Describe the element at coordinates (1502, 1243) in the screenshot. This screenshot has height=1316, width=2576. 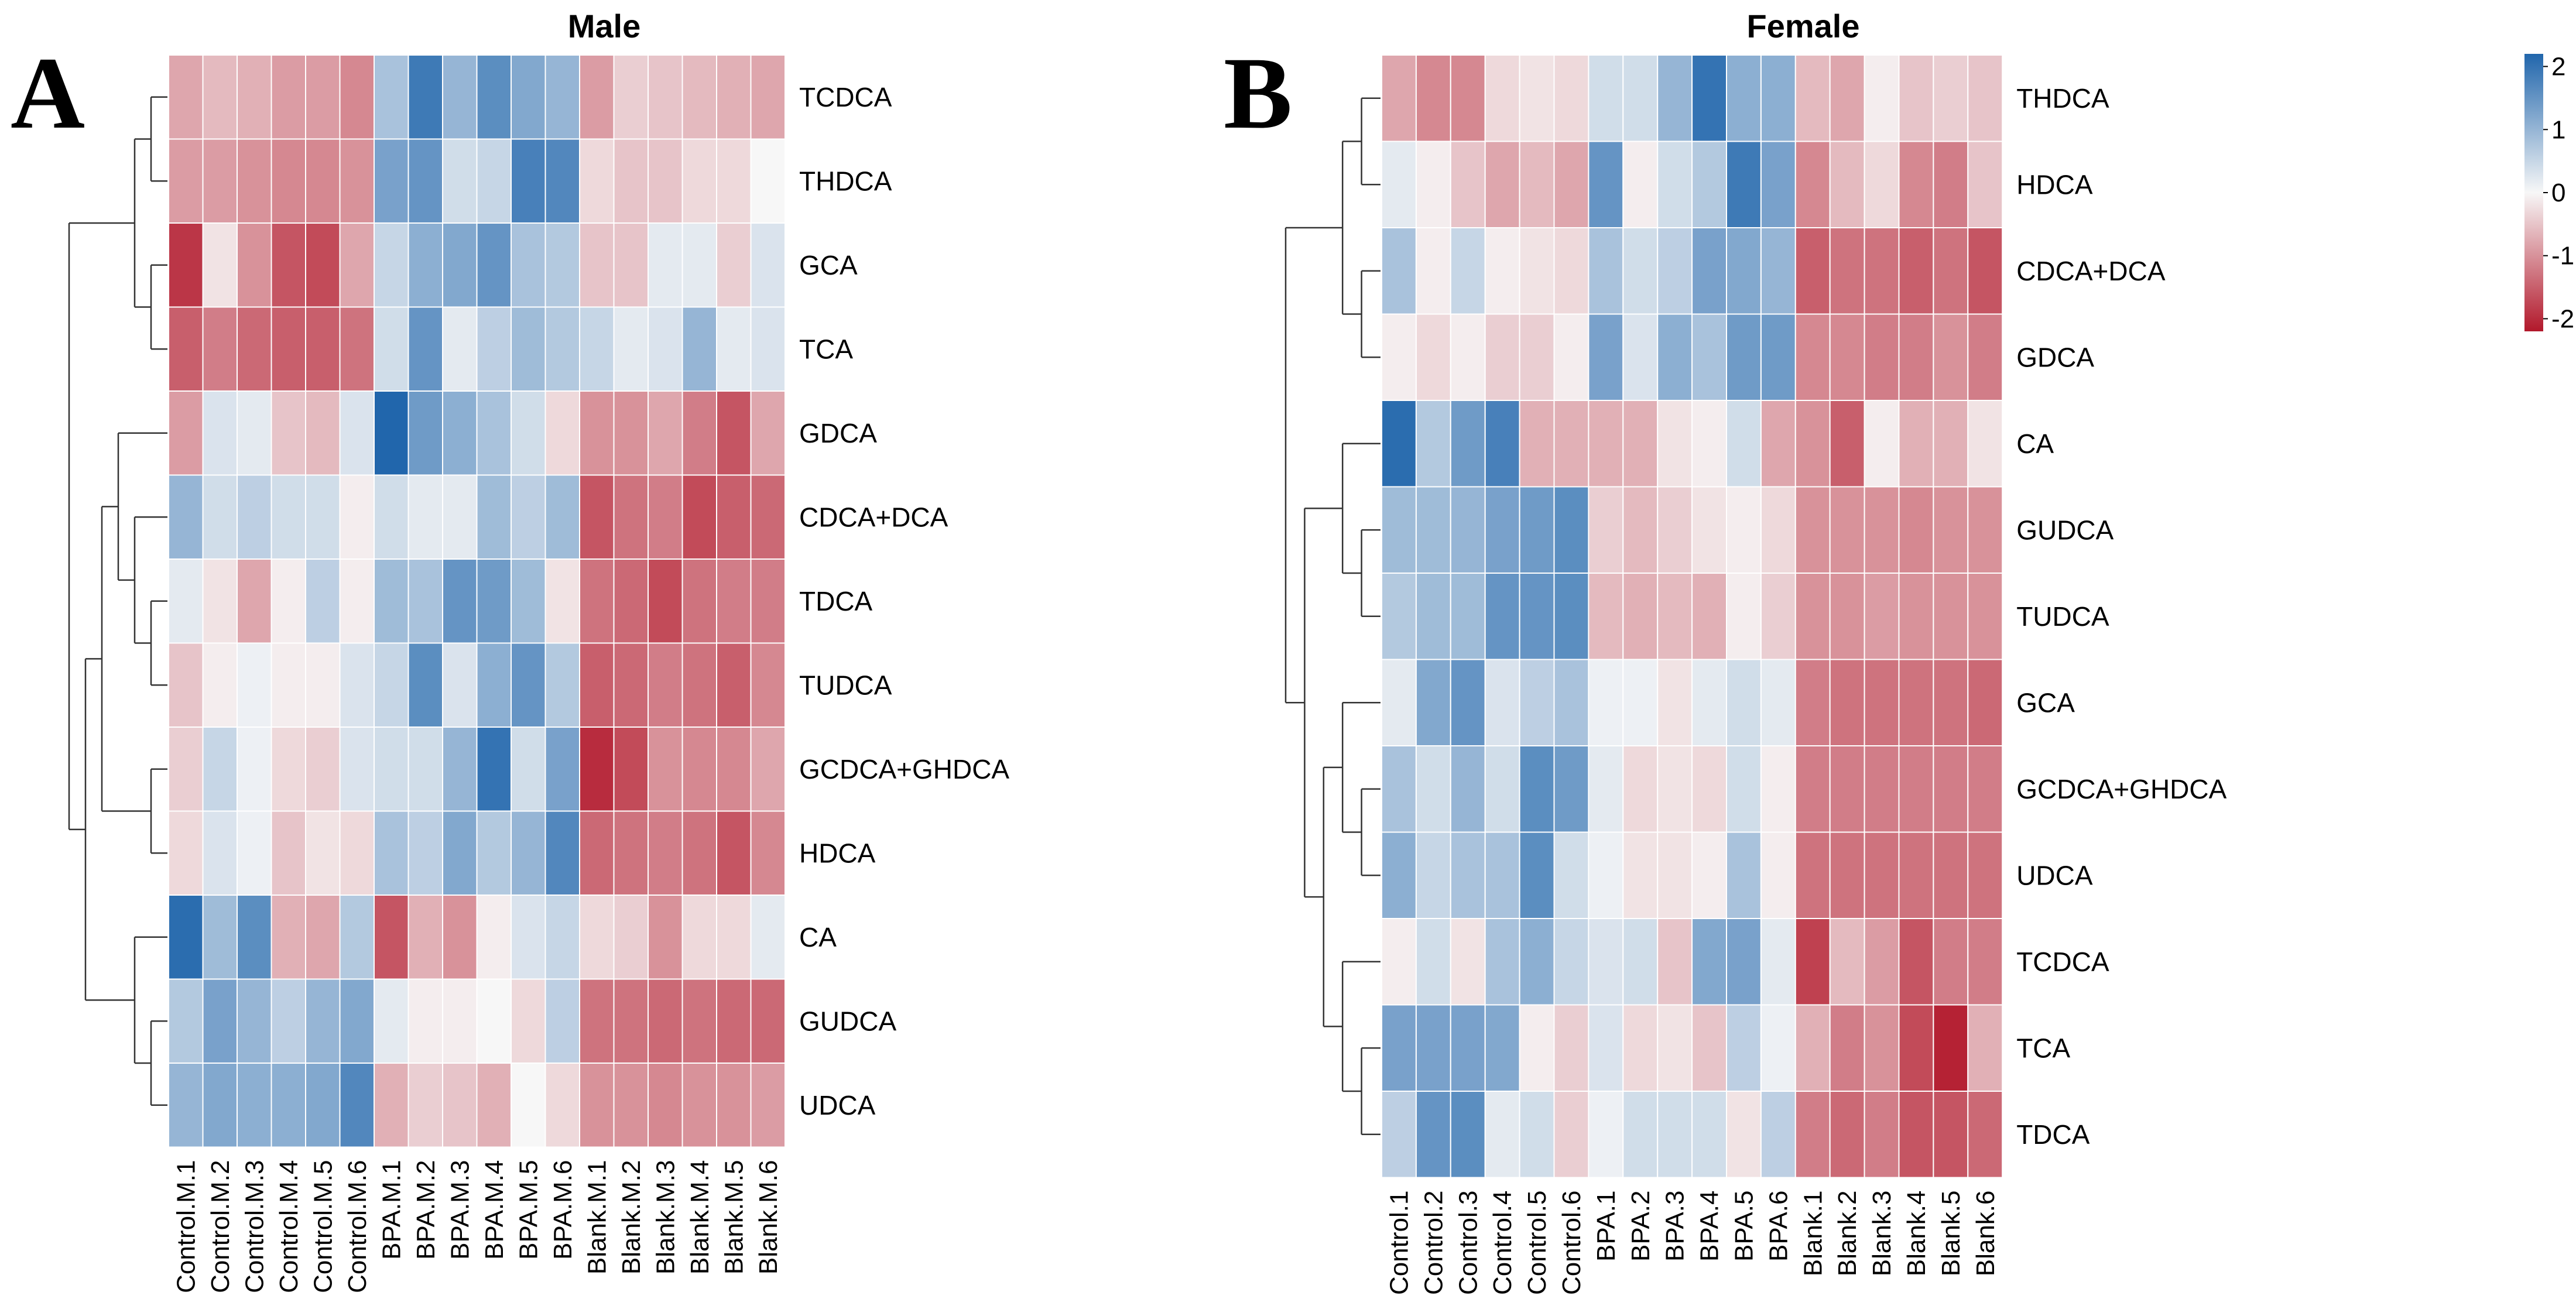
I see `column-label: Control.4` at that location.